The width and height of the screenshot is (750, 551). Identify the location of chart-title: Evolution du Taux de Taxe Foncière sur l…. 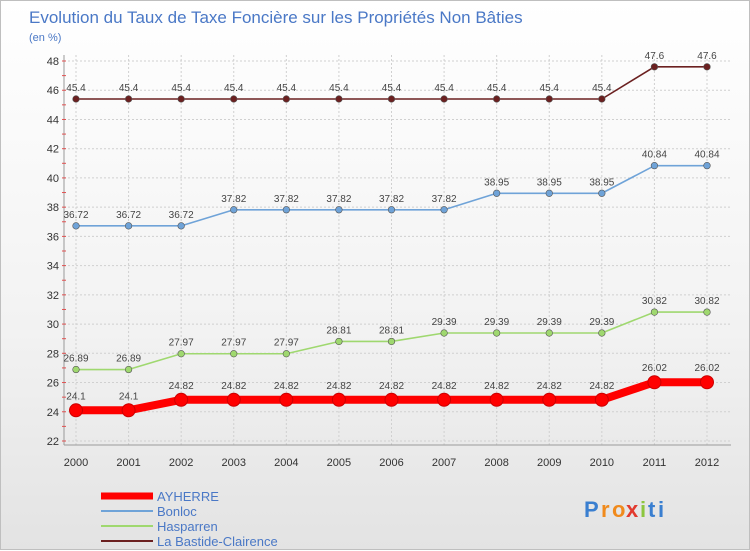
(276, 17).